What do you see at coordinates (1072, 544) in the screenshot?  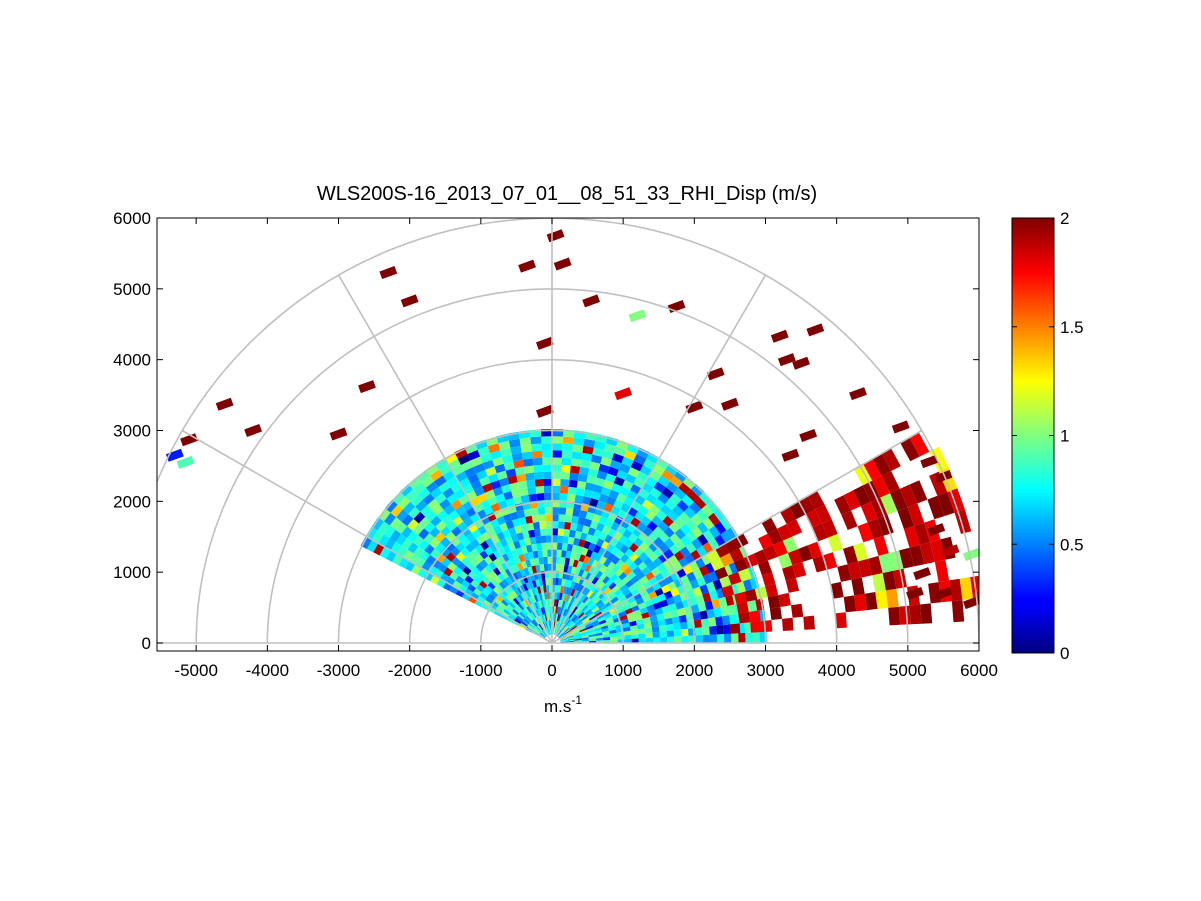 I see `colorbar-tick-label: 0.5` at bounding box center [1072, 544].